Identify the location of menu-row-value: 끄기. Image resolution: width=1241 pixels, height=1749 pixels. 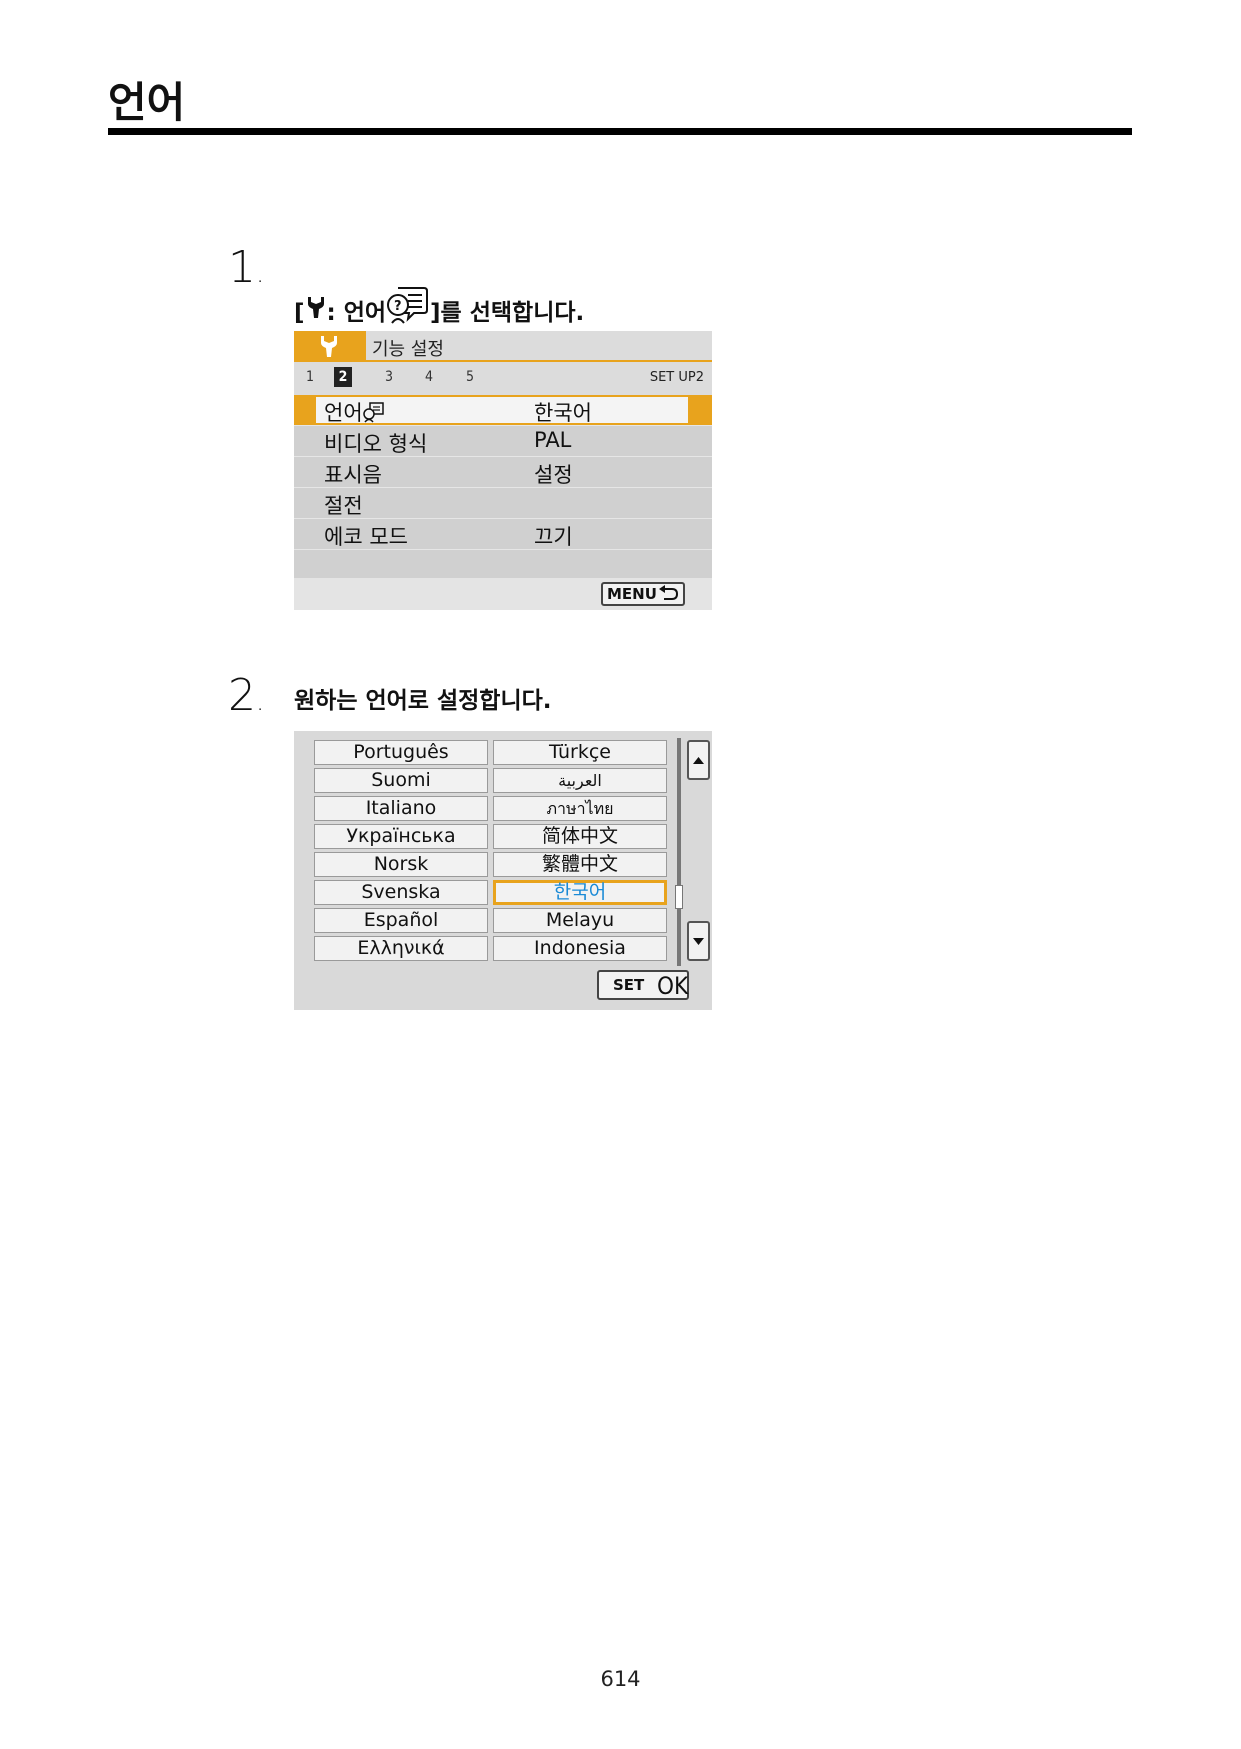
(553, 537).